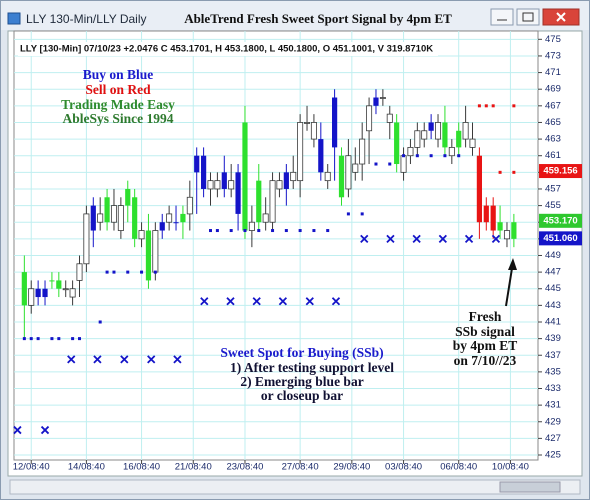 This screenshot has width=590, height=500. I want to click on annotation: 2) Emerging blue bar, so click(301, 381).